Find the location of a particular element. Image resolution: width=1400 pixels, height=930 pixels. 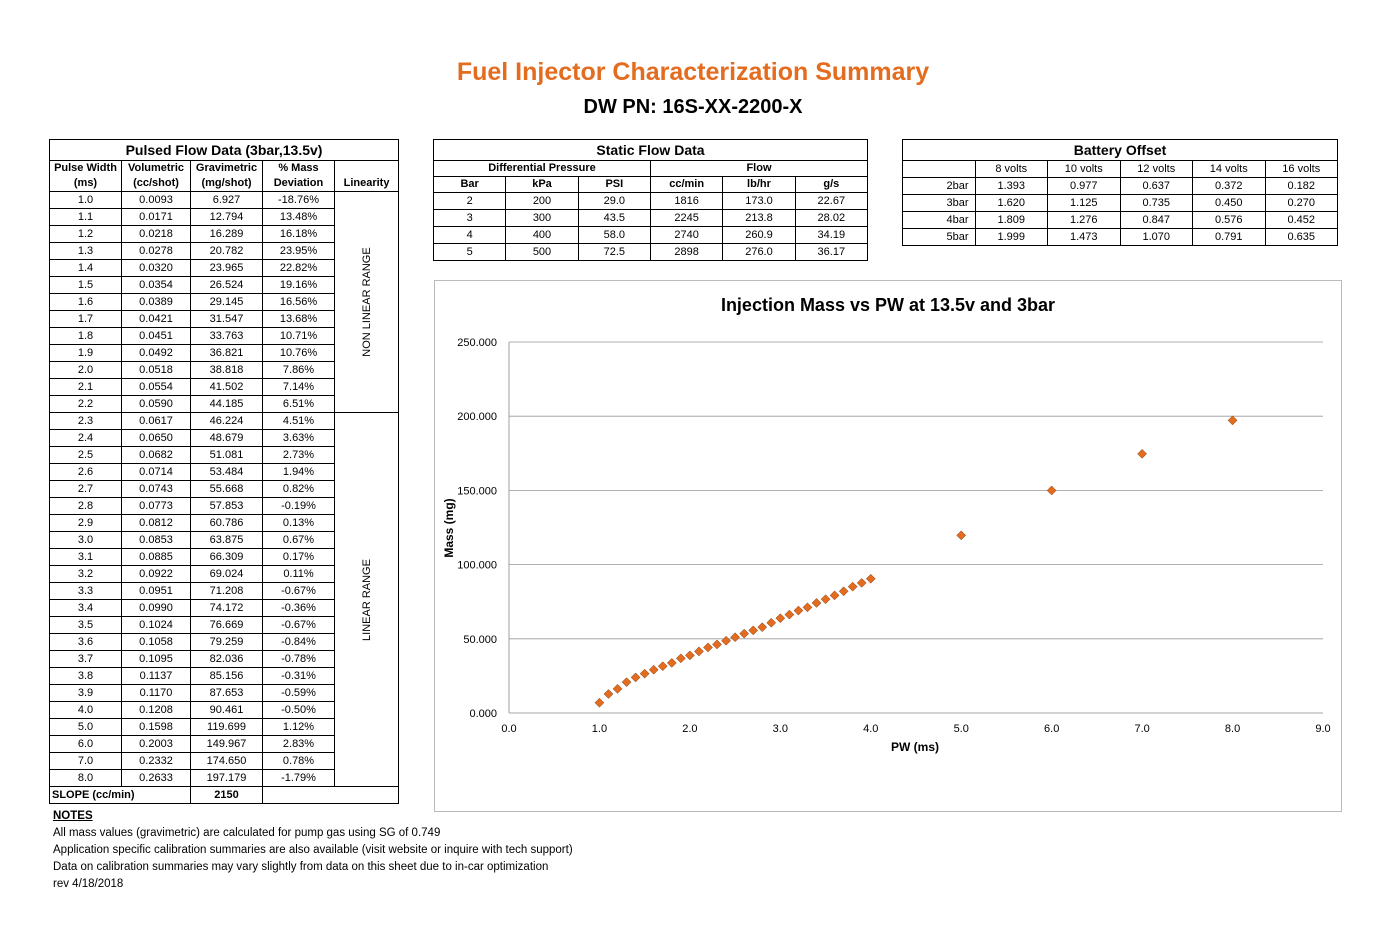

header-8-volts: 8 volts is located at coordinates (1011, 169).